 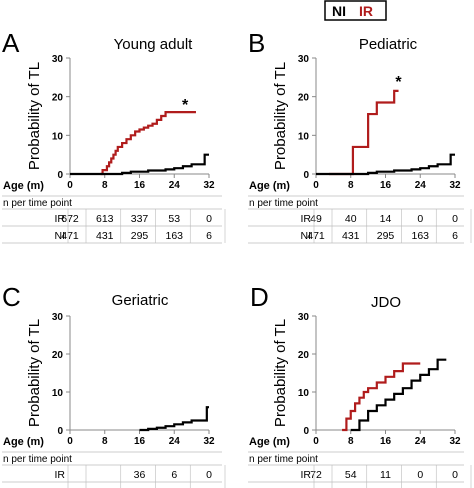 What do you see at coordinates (154, 44) in the screenshot?
I see `panel-title: Young adult` at bounding box center [154, 44].